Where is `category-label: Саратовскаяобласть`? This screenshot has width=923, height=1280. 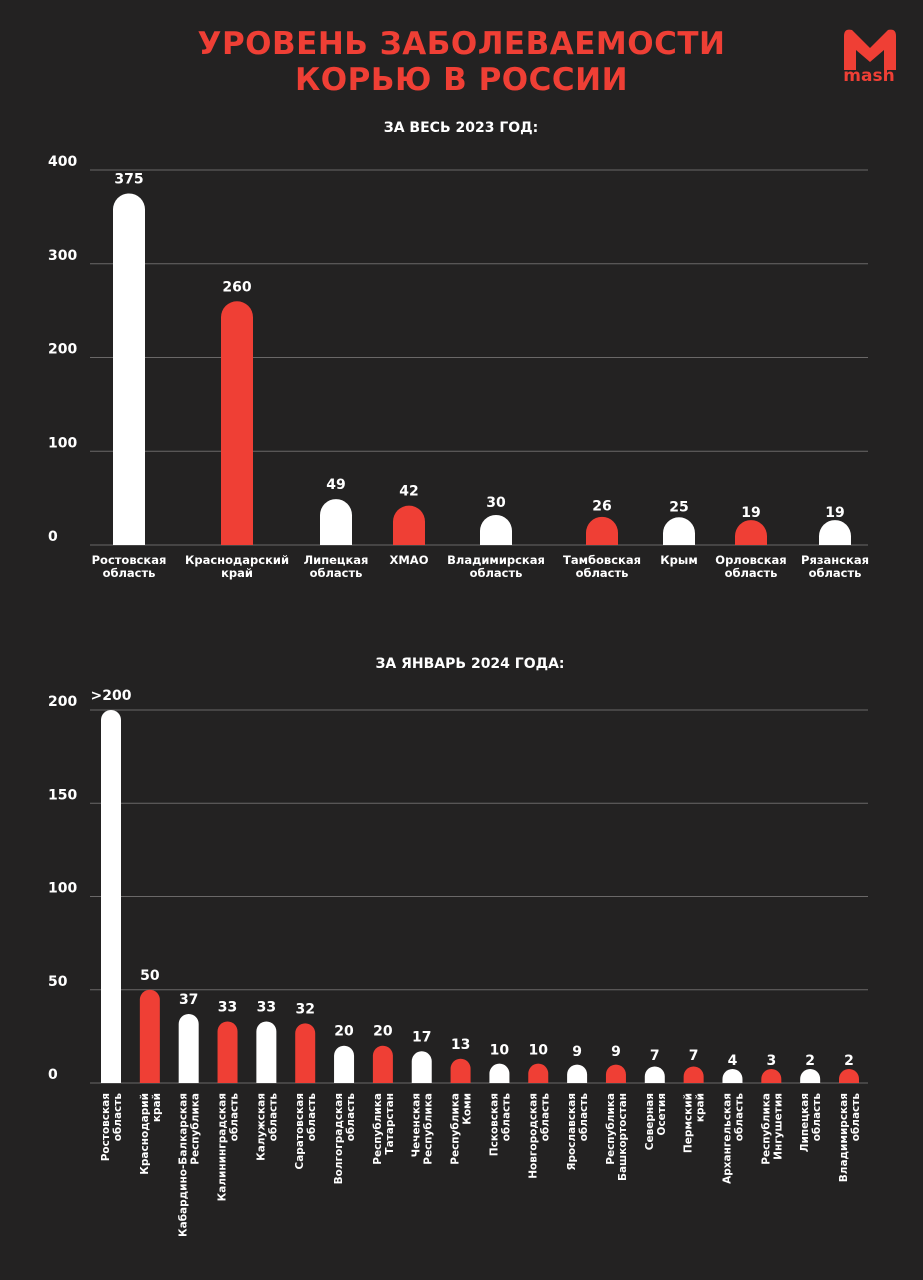 category-label: Саратовскаяобласть is located at coordinates (306, 1131).